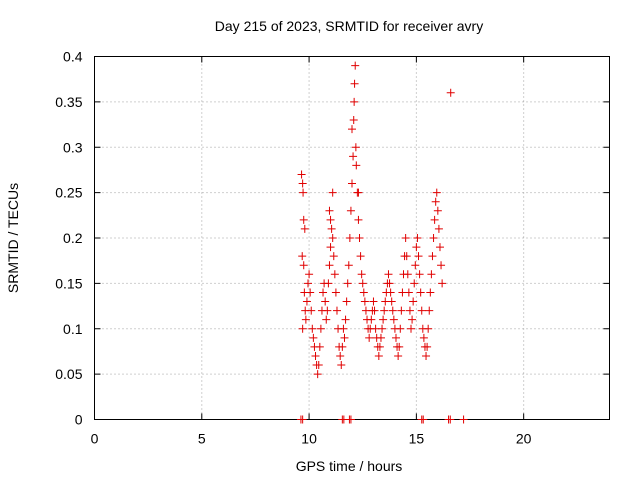 This screenshot has width=640, height=480. Describe the element at coordinates (524, 439) in the screenshot. I see `x-tick-label: 20` at that location.